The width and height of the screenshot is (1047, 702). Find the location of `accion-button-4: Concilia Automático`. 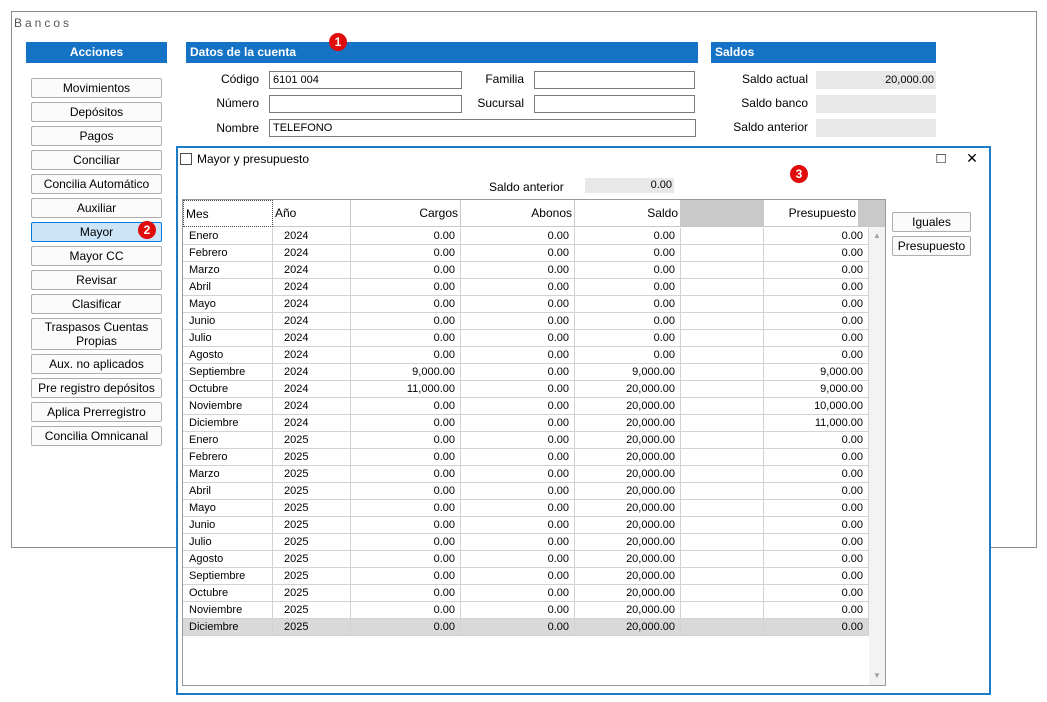

accion-button-4: Concilia Automático is located at coordinates (96, 184).